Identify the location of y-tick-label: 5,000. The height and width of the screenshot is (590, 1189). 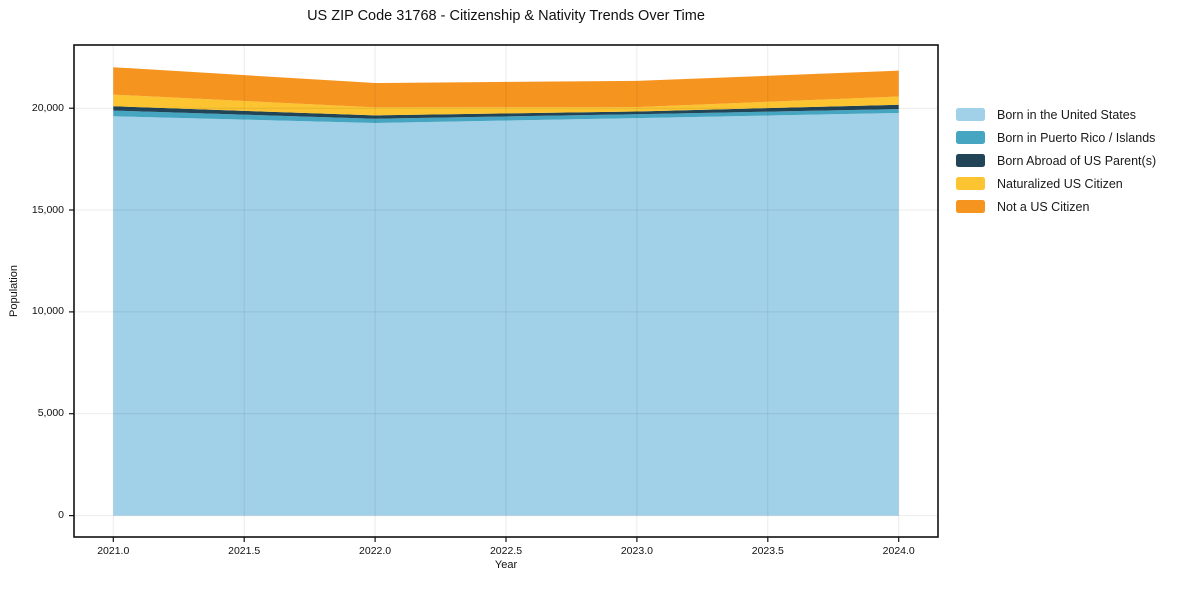
(50, 413).